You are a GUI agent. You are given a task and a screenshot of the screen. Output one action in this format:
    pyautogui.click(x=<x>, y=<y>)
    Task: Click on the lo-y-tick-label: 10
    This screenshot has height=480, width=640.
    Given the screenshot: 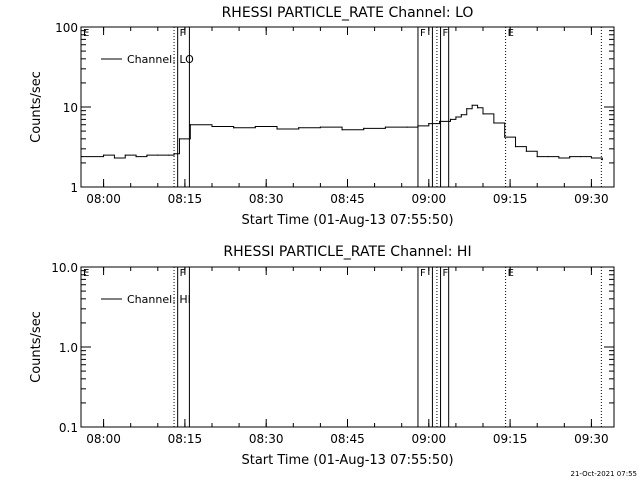 What is the action you would take?
    pyautogui.click(x=70, y=108)
    